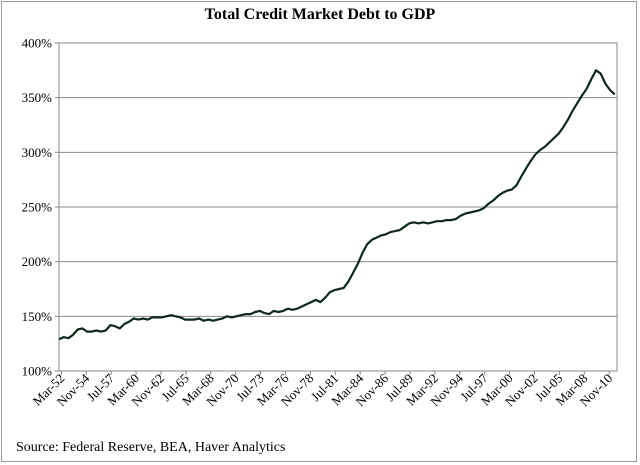  Describe the element at coordinates (37, 316) in the screenshot. I see `y-tick-label: 150%` at that location.